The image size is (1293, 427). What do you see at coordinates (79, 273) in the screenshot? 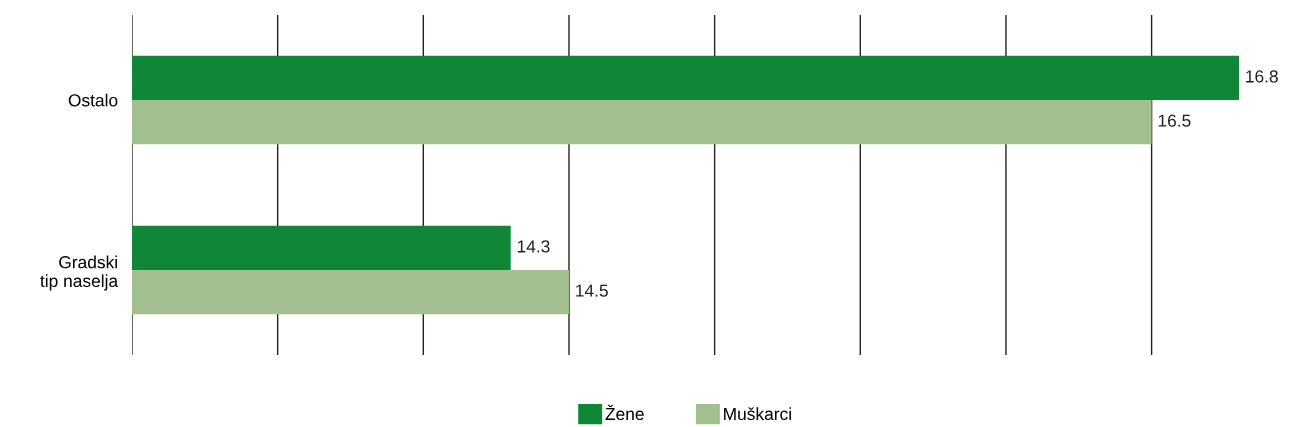
I see `y-tick-label: Gradski tip naselja` at bounding box center [79, 273].